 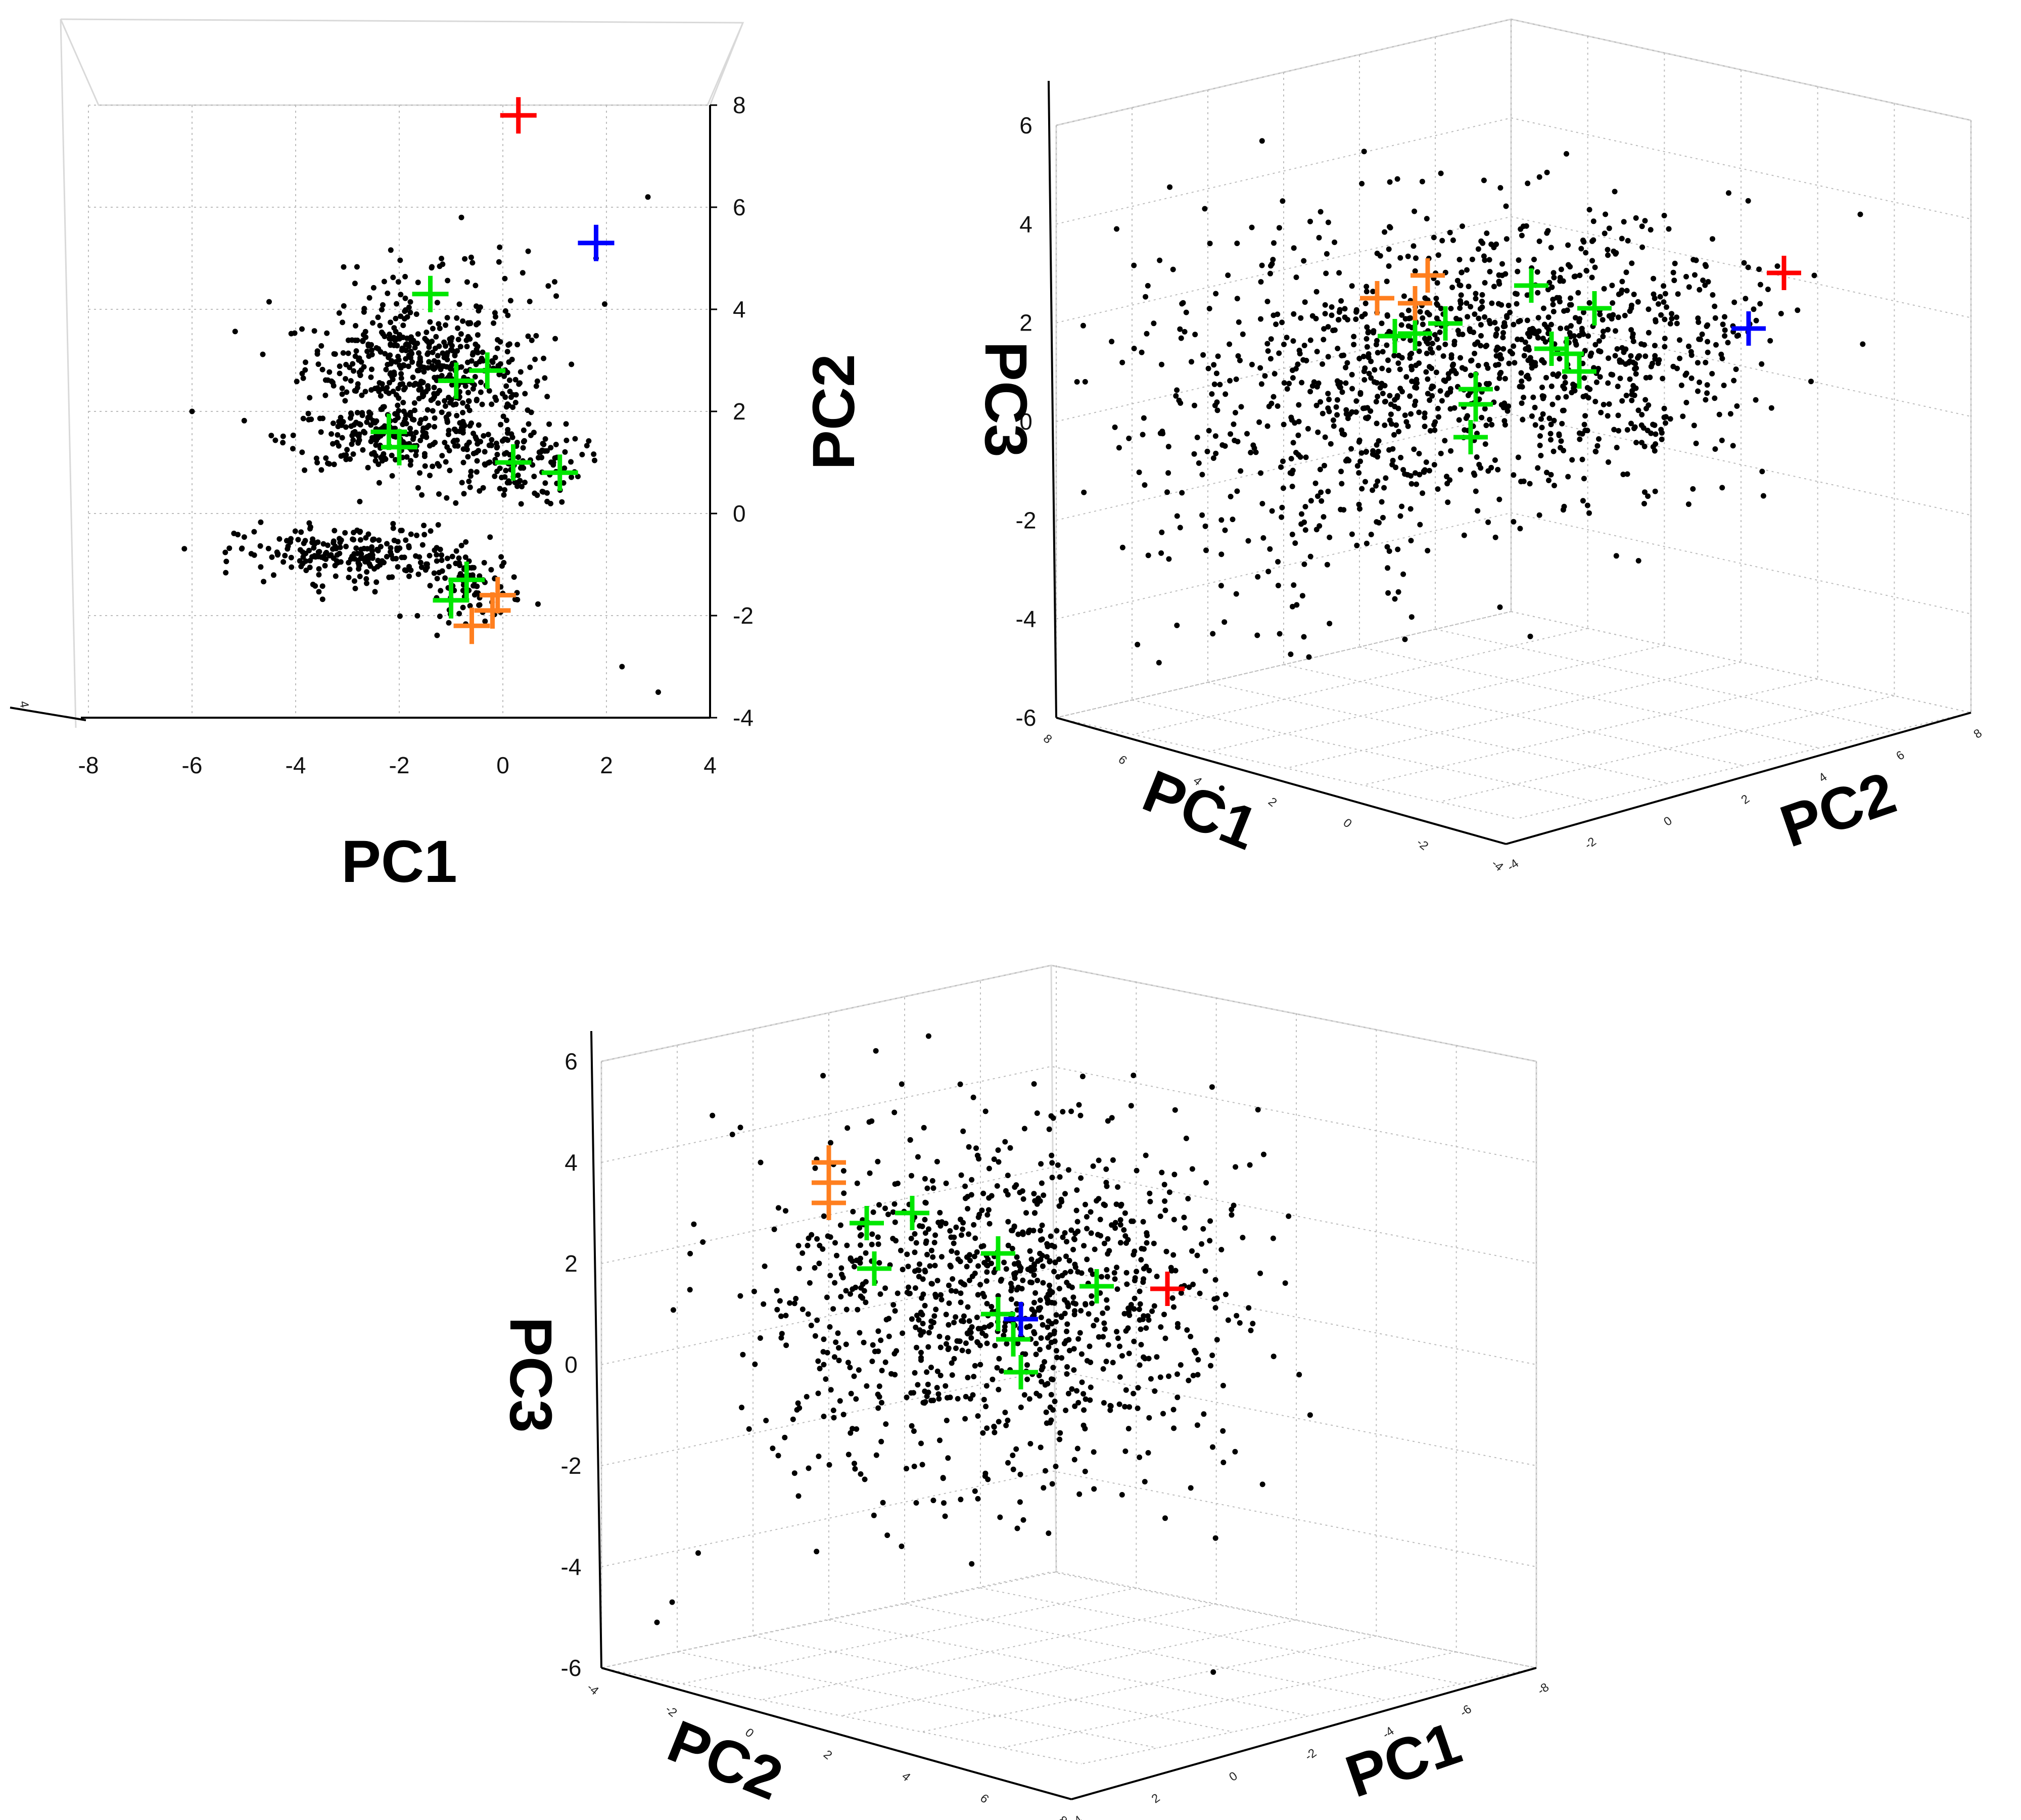 I want to click on panel-b-r-tick: 2, so click(x=1745, y=799).